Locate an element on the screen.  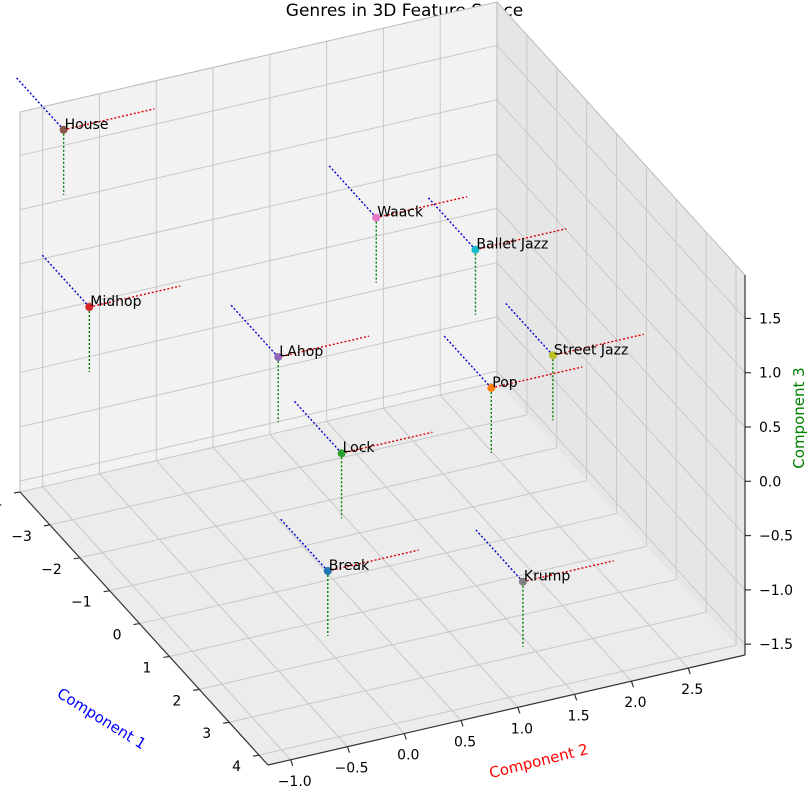
z-tick-label: 0.0 is located at coordinates (770, 482).